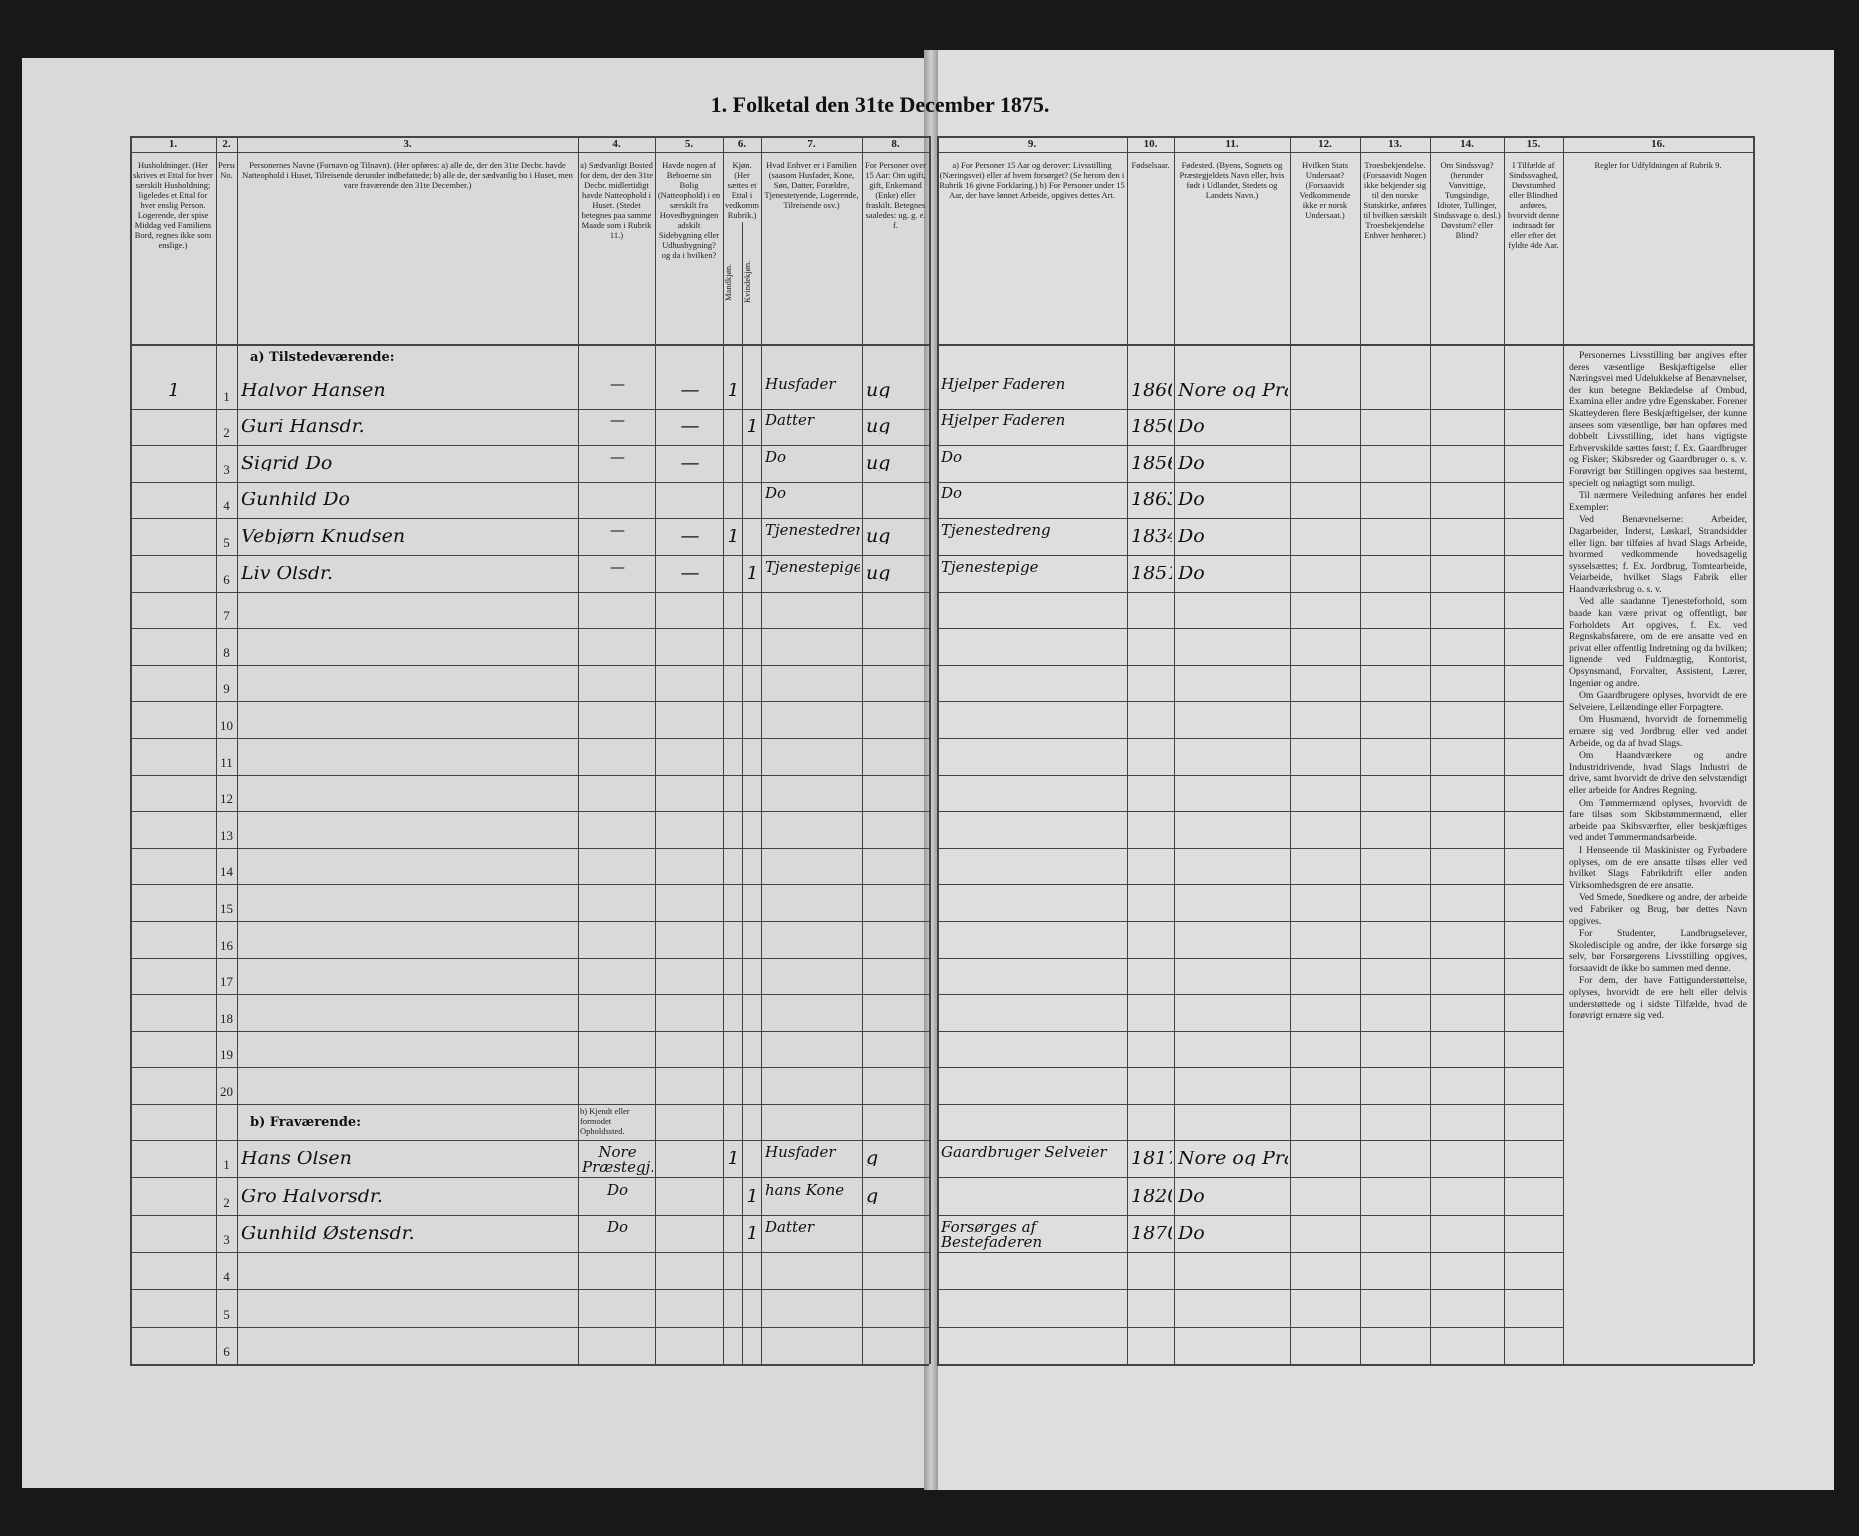  What do you see at coordinates (617, 567) in the screenshot?
I see `handwritten-residence: —` at bounding box center [617, 567].